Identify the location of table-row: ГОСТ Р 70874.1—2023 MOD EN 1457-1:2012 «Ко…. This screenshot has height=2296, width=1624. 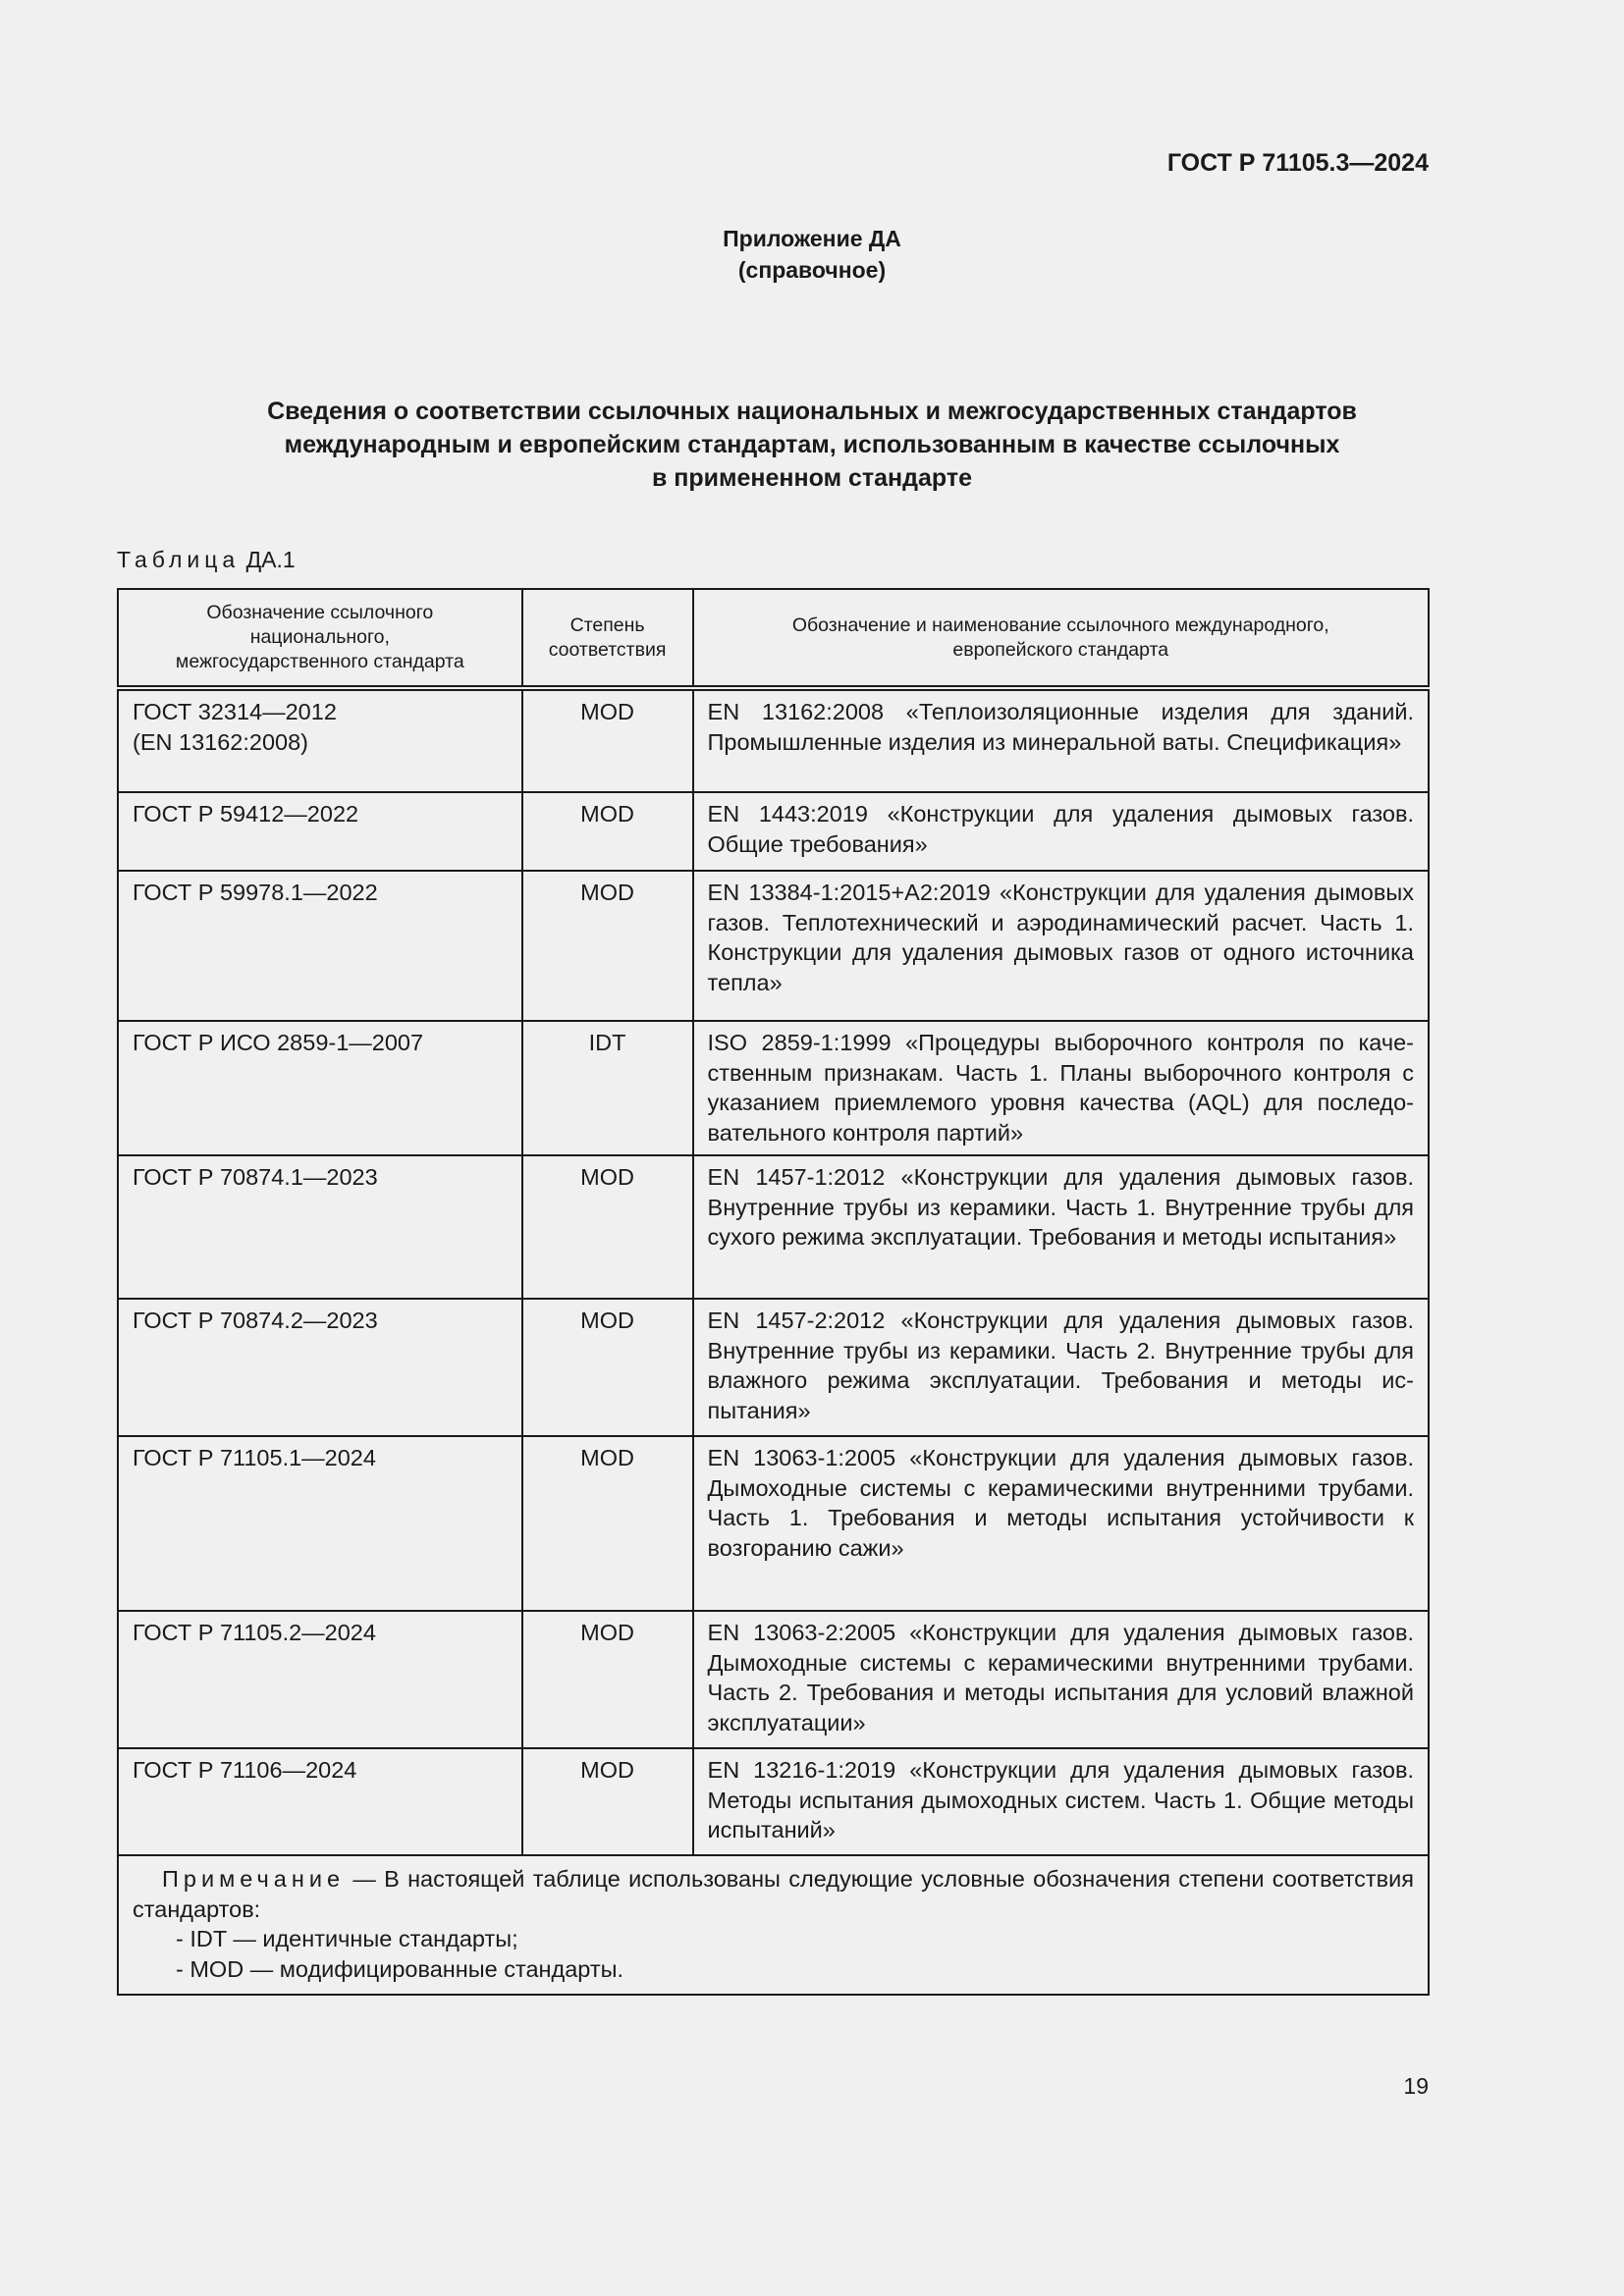
(774, 1227).